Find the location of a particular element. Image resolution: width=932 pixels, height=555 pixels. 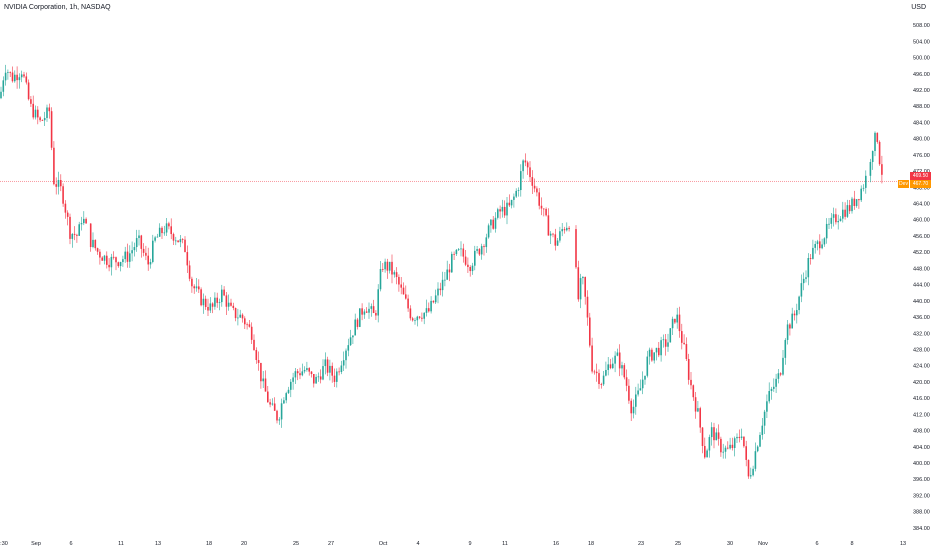

y-tick-label: 480.00 is located at coordinates (921, 140).